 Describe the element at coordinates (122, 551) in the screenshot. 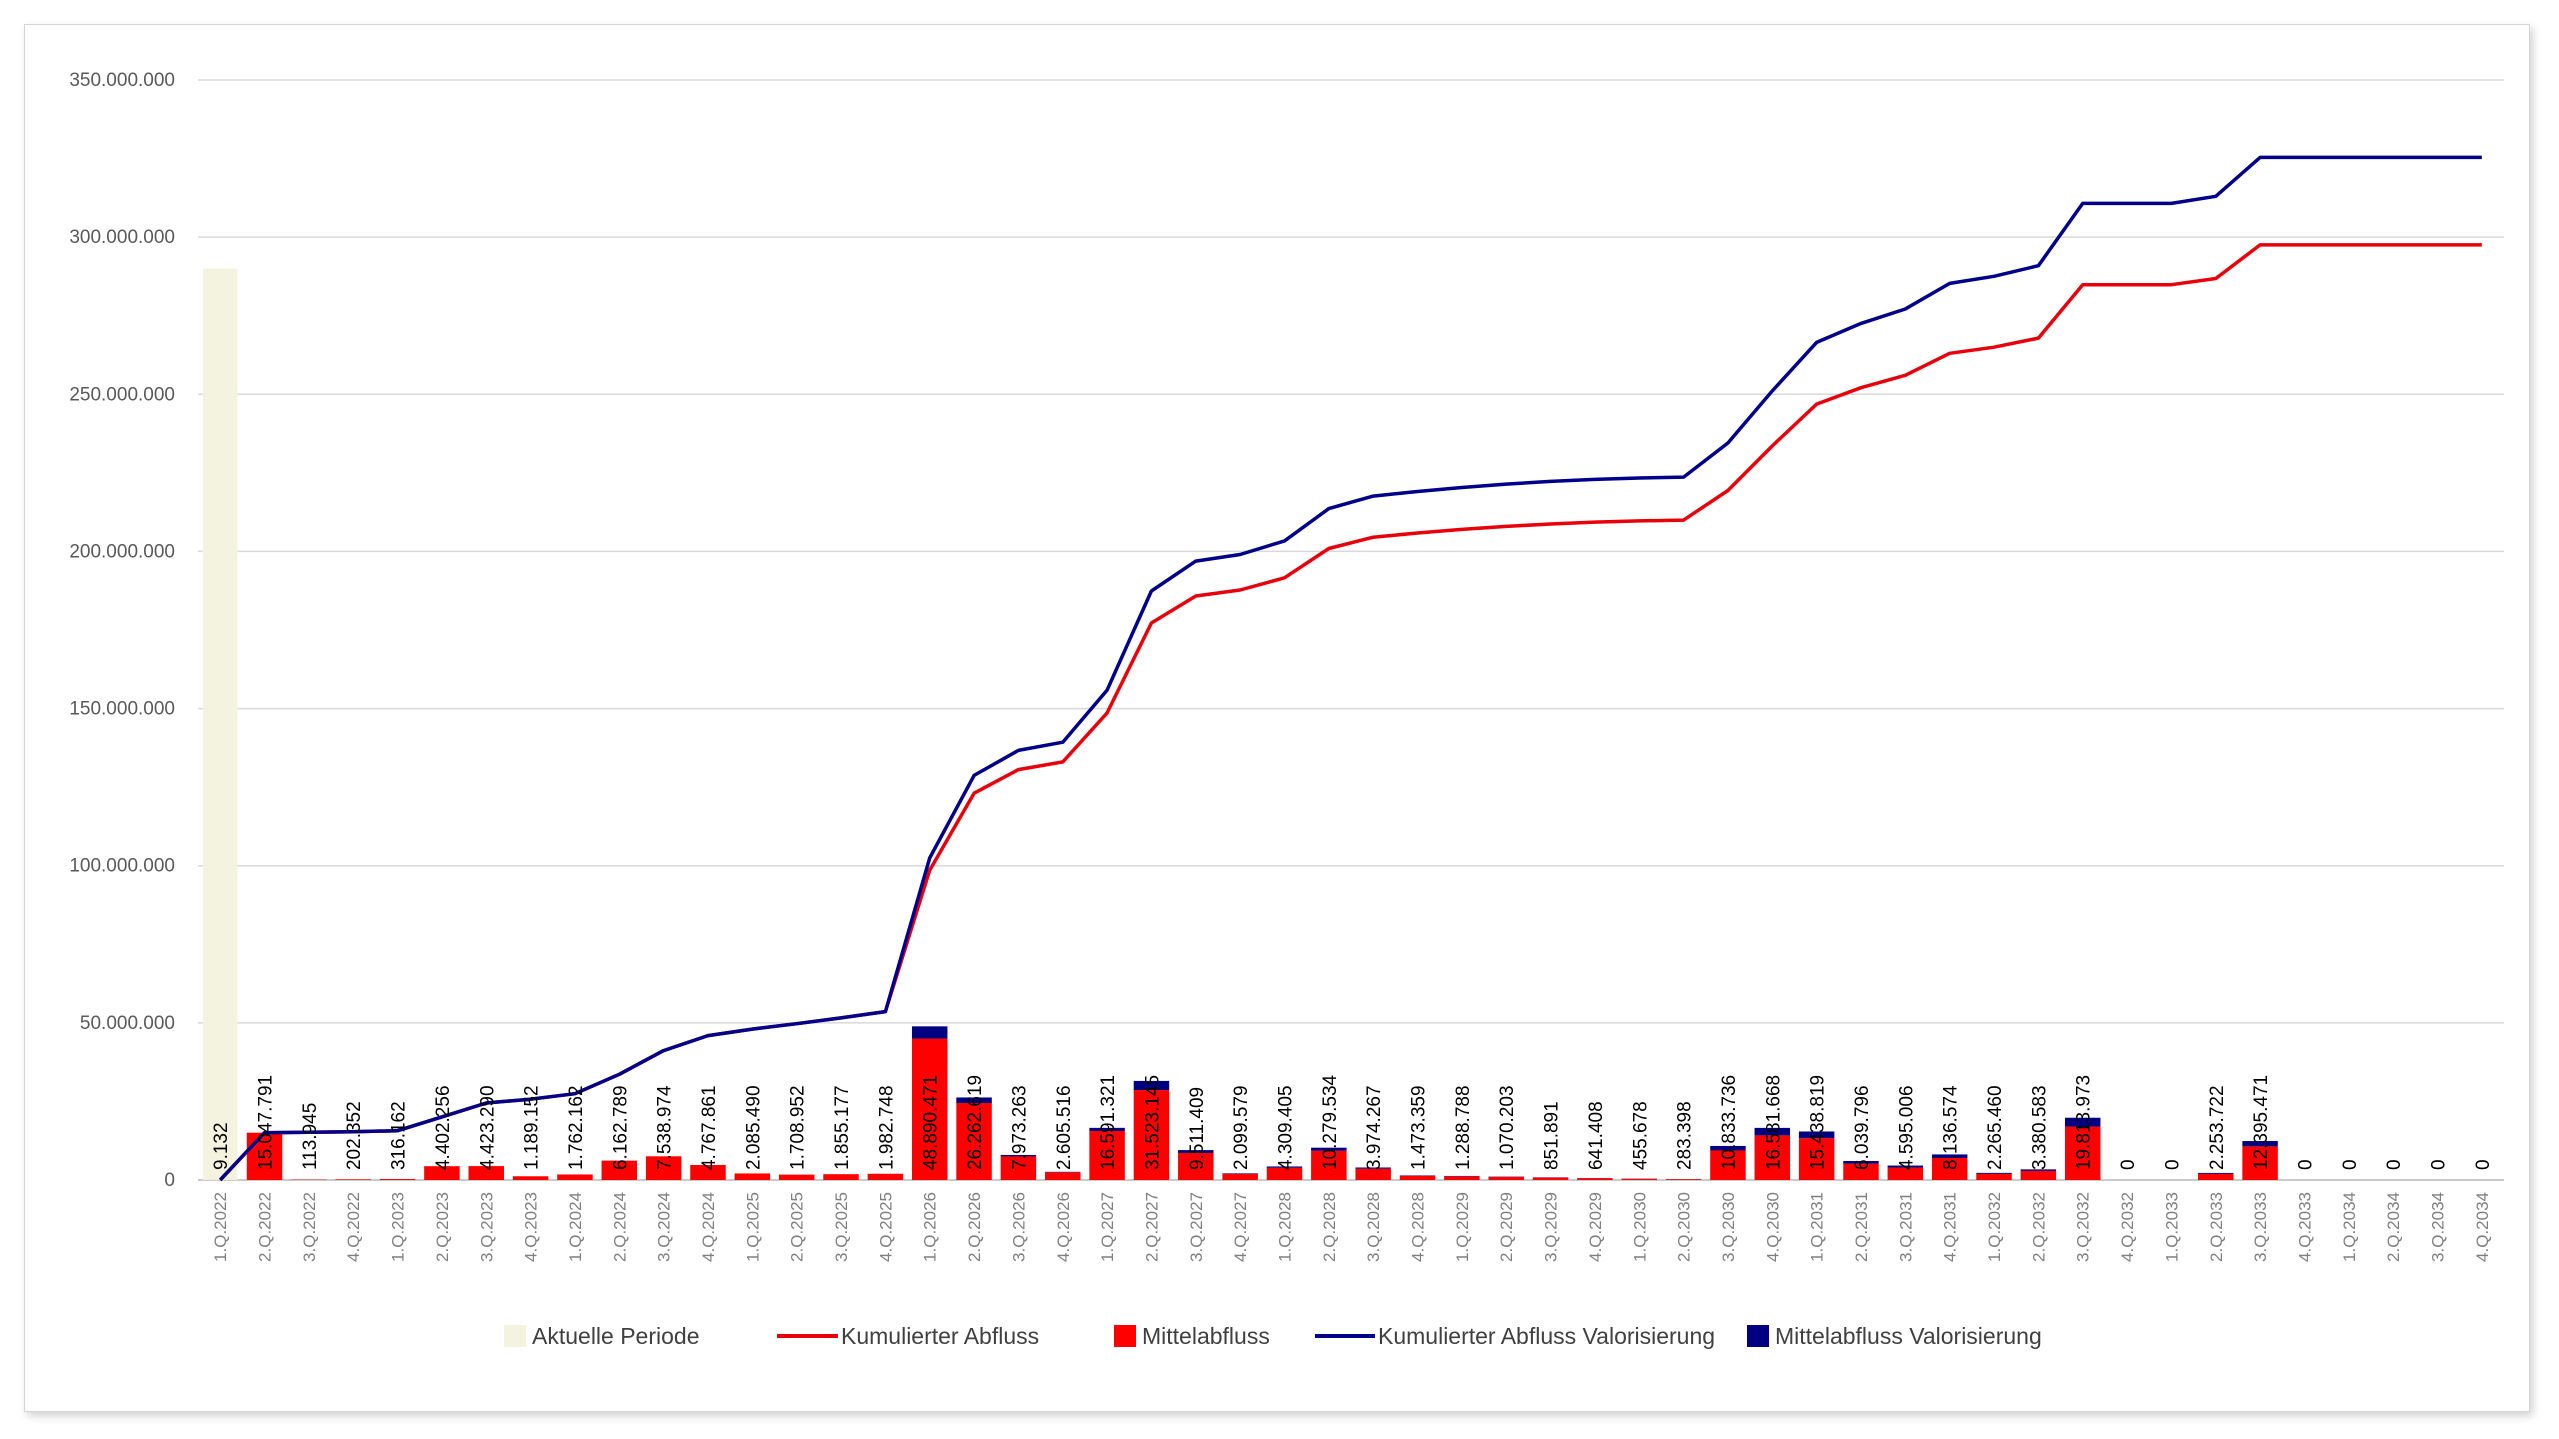

I see `y-tick-label: 200.000.000` at that location.